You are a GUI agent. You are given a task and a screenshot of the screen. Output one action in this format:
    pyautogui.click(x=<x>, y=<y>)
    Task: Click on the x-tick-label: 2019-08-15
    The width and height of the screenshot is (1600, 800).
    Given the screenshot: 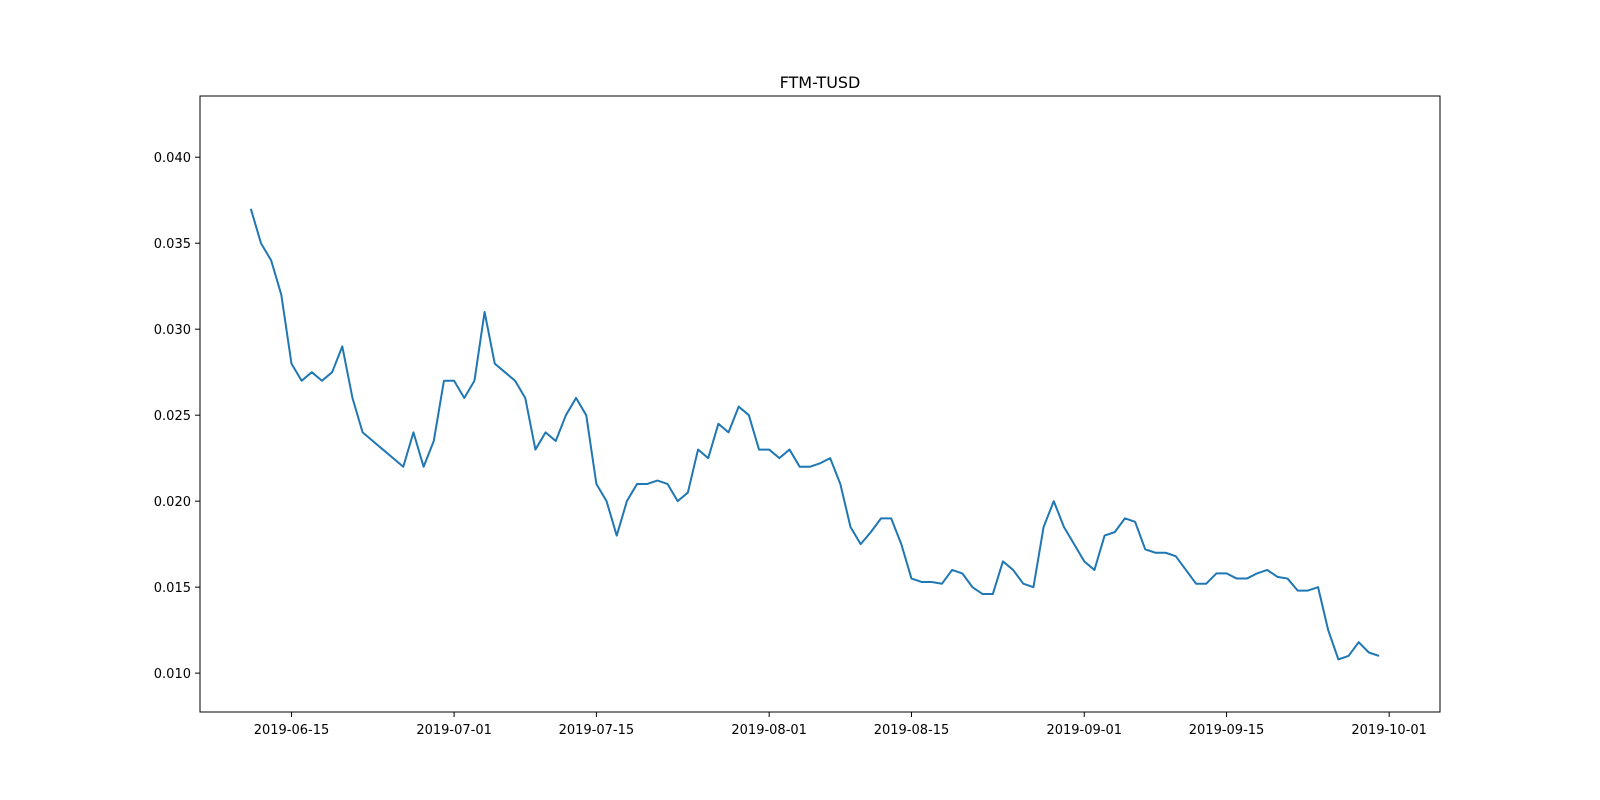 What is the action you would take?
    pyautogui.click(x=912, y=730)
    